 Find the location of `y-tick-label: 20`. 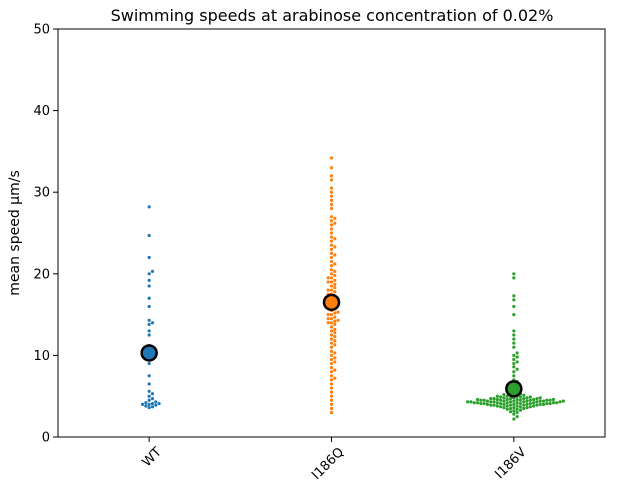

y-tick-label: 20 is located at coordinates (41, 274).